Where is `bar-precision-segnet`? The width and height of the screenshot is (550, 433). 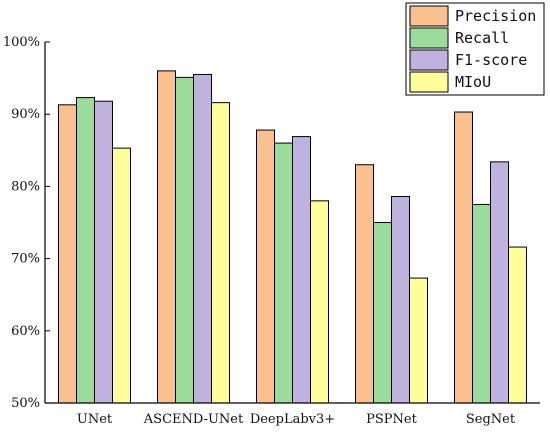 bar-precision-segnet is located at coordinates (463, 257).